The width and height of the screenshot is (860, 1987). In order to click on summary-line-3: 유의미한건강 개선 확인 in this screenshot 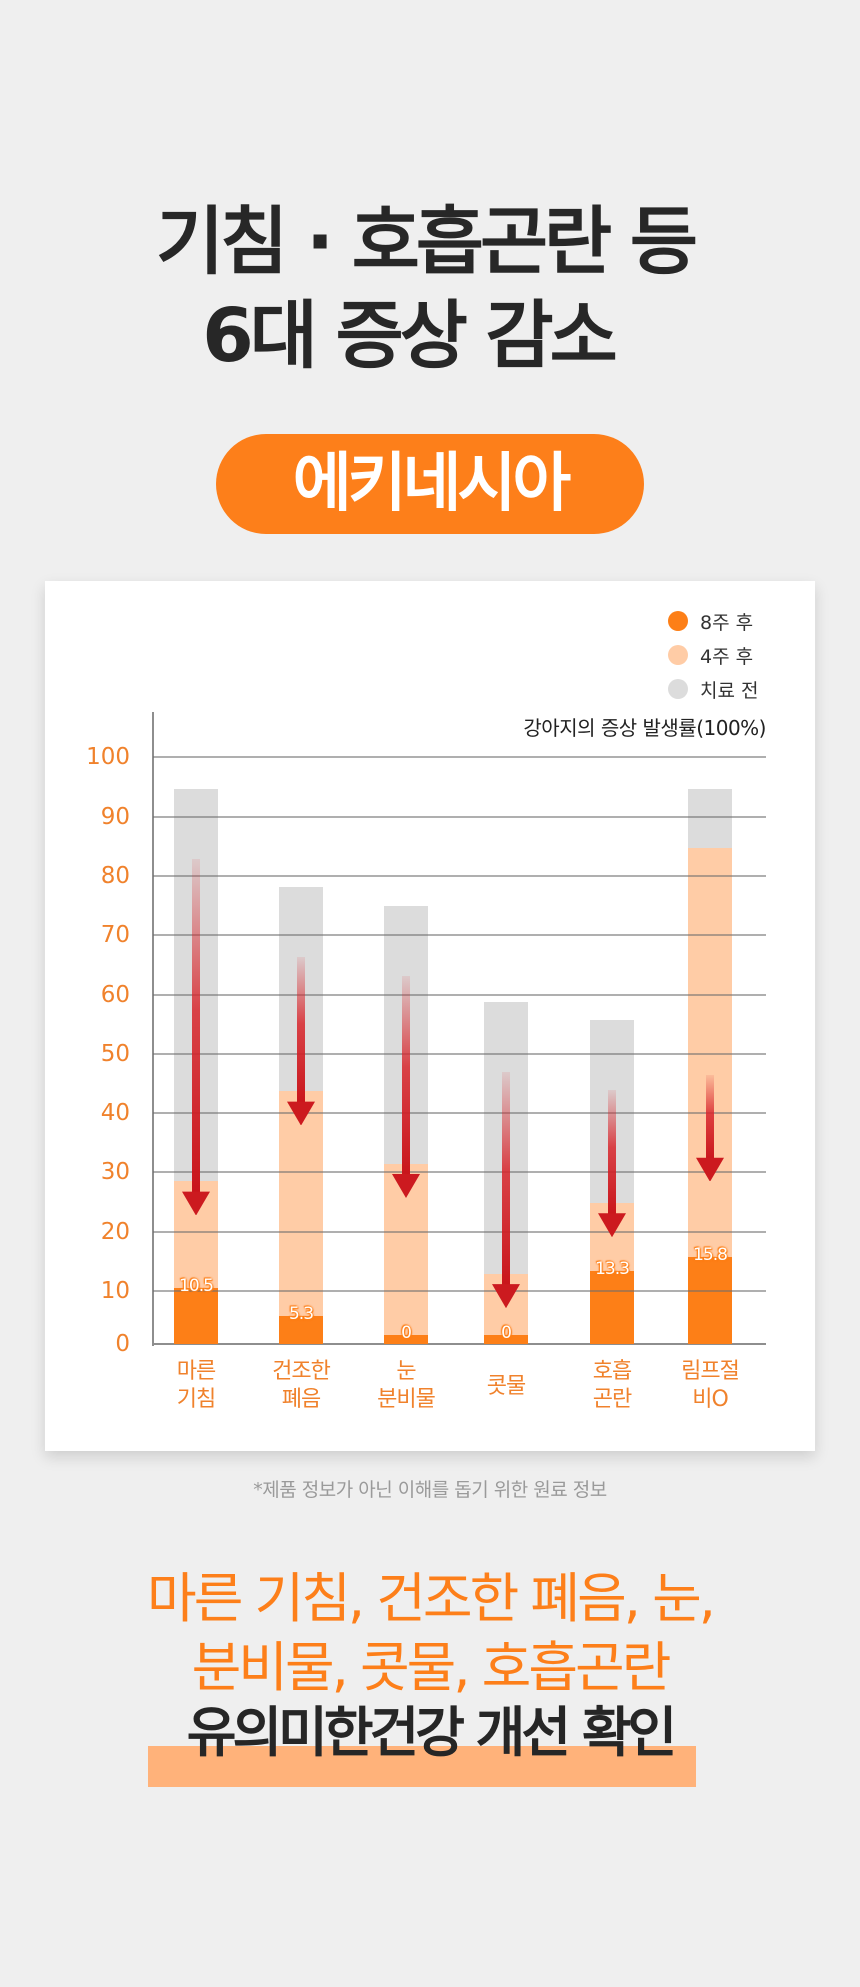, I will do `click(431, 1732)`.